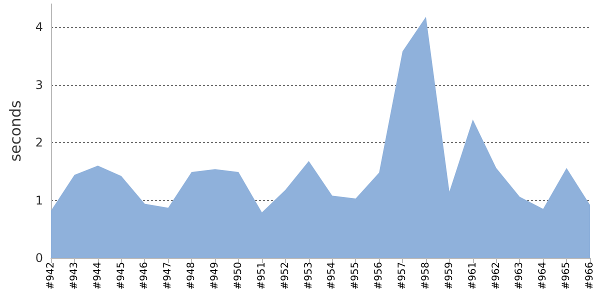  What do you see at coordinates (426, 276) in the screenshot?
I see `x-tick-label: #958` at bounding box center [426, 276].